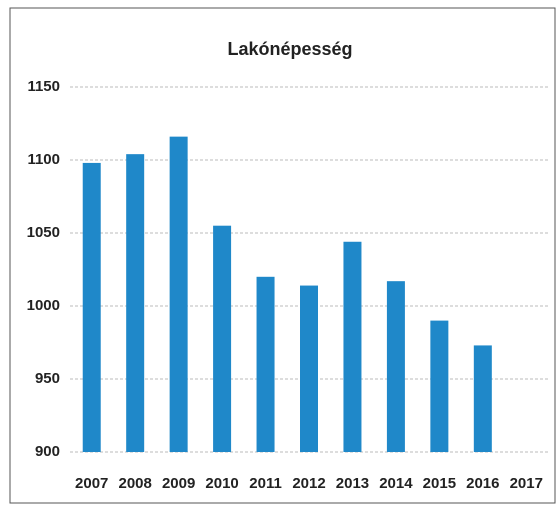 This screenshot has height=508, width=557. Describe the element at coordinates (43, 305) in the screenshot. I see `y-tick-label: 1000` at that location.